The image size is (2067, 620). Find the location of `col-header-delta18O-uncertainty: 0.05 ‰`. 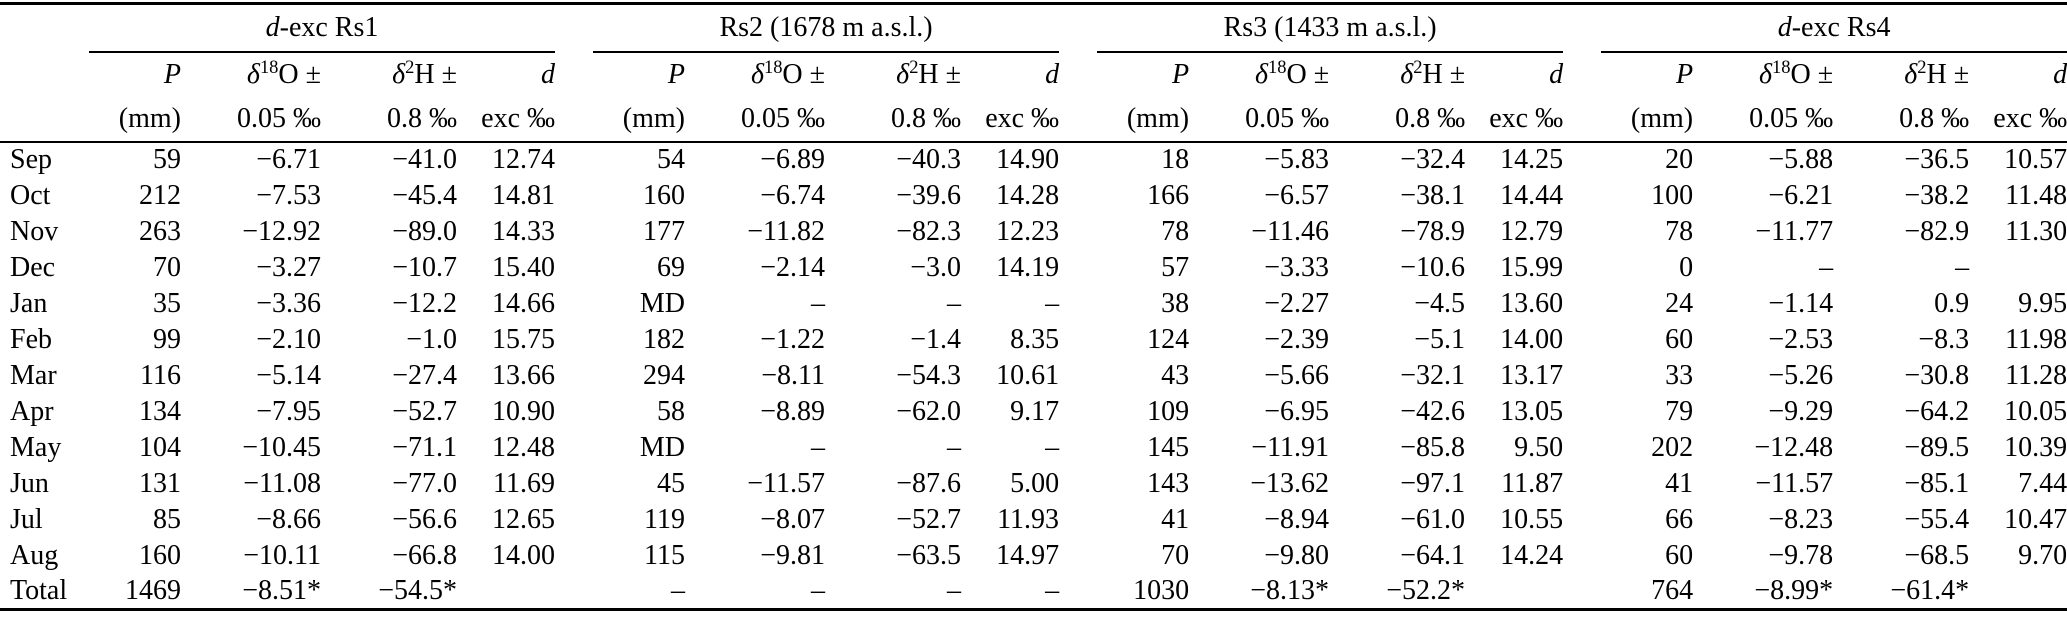

col-header-delta18O-uncertainty: 0.05 ‰ is located at coordinates (755, 120).